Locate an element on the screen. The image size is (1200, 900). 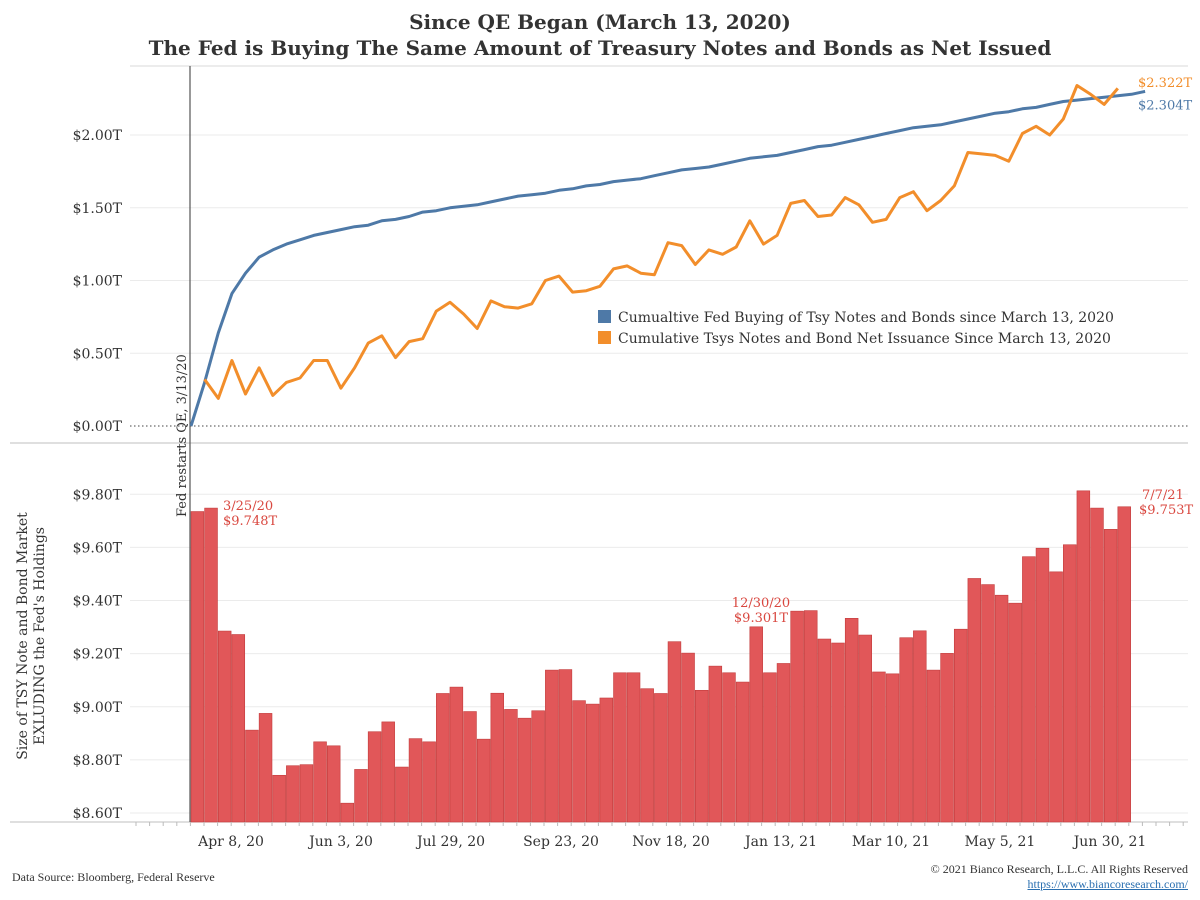
top-y-tick-label: $1.00T is located at coordinates (98, 282).